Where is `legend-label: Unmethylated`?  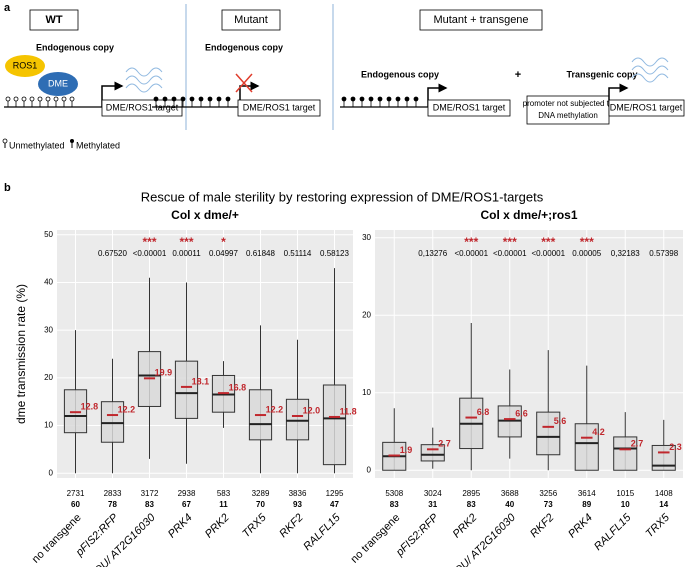 legend-label: Unmethylated is located at coordinates (37, 145).